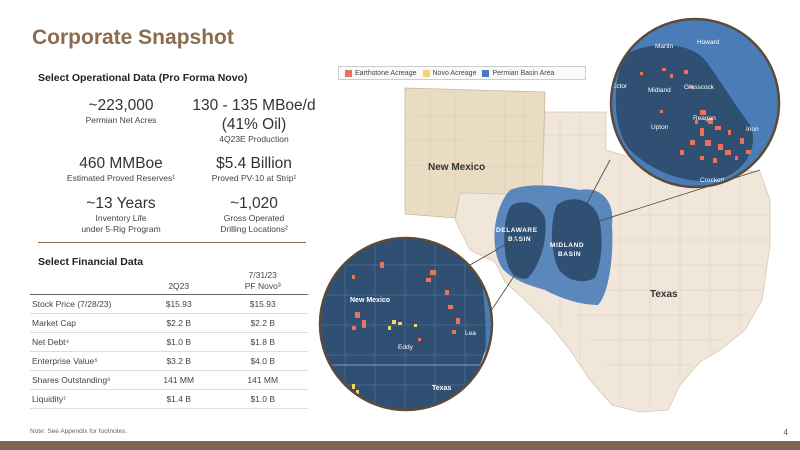  I want to click on row-value-2q23: $3.2 B, so click(179, 361).